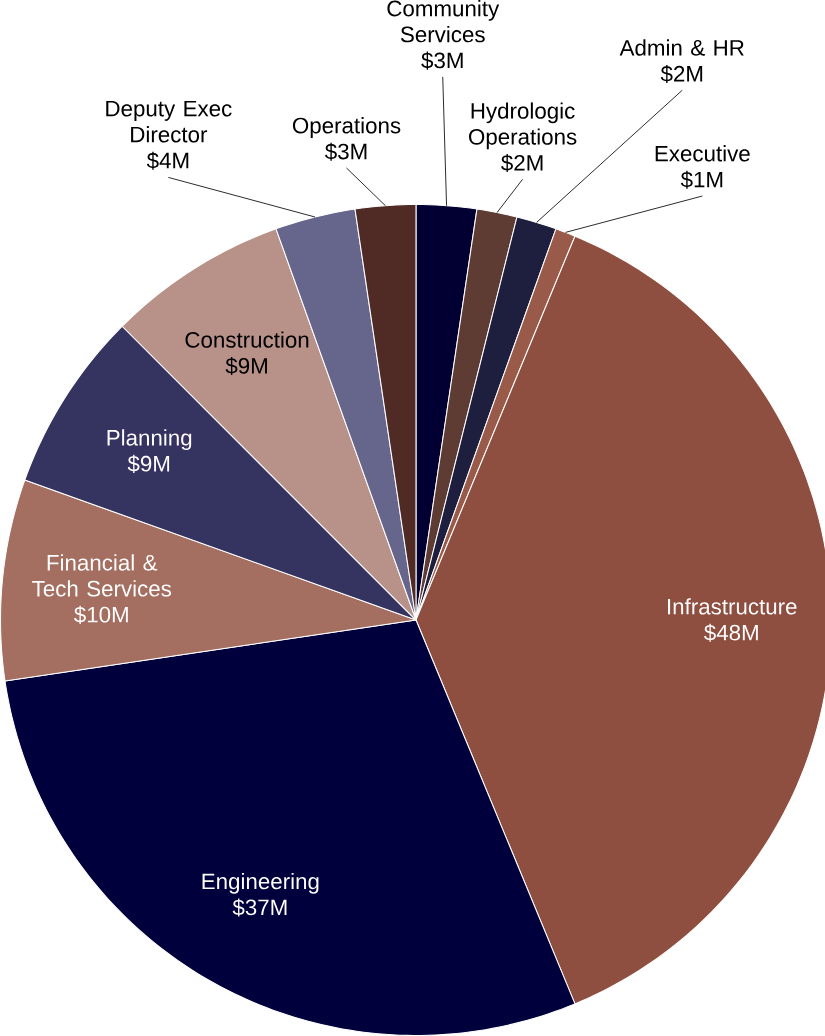  What do you see at coordinates (259, 907) in the screenshot?
I see `data-label: $37M` at bounding box center [259, 907].